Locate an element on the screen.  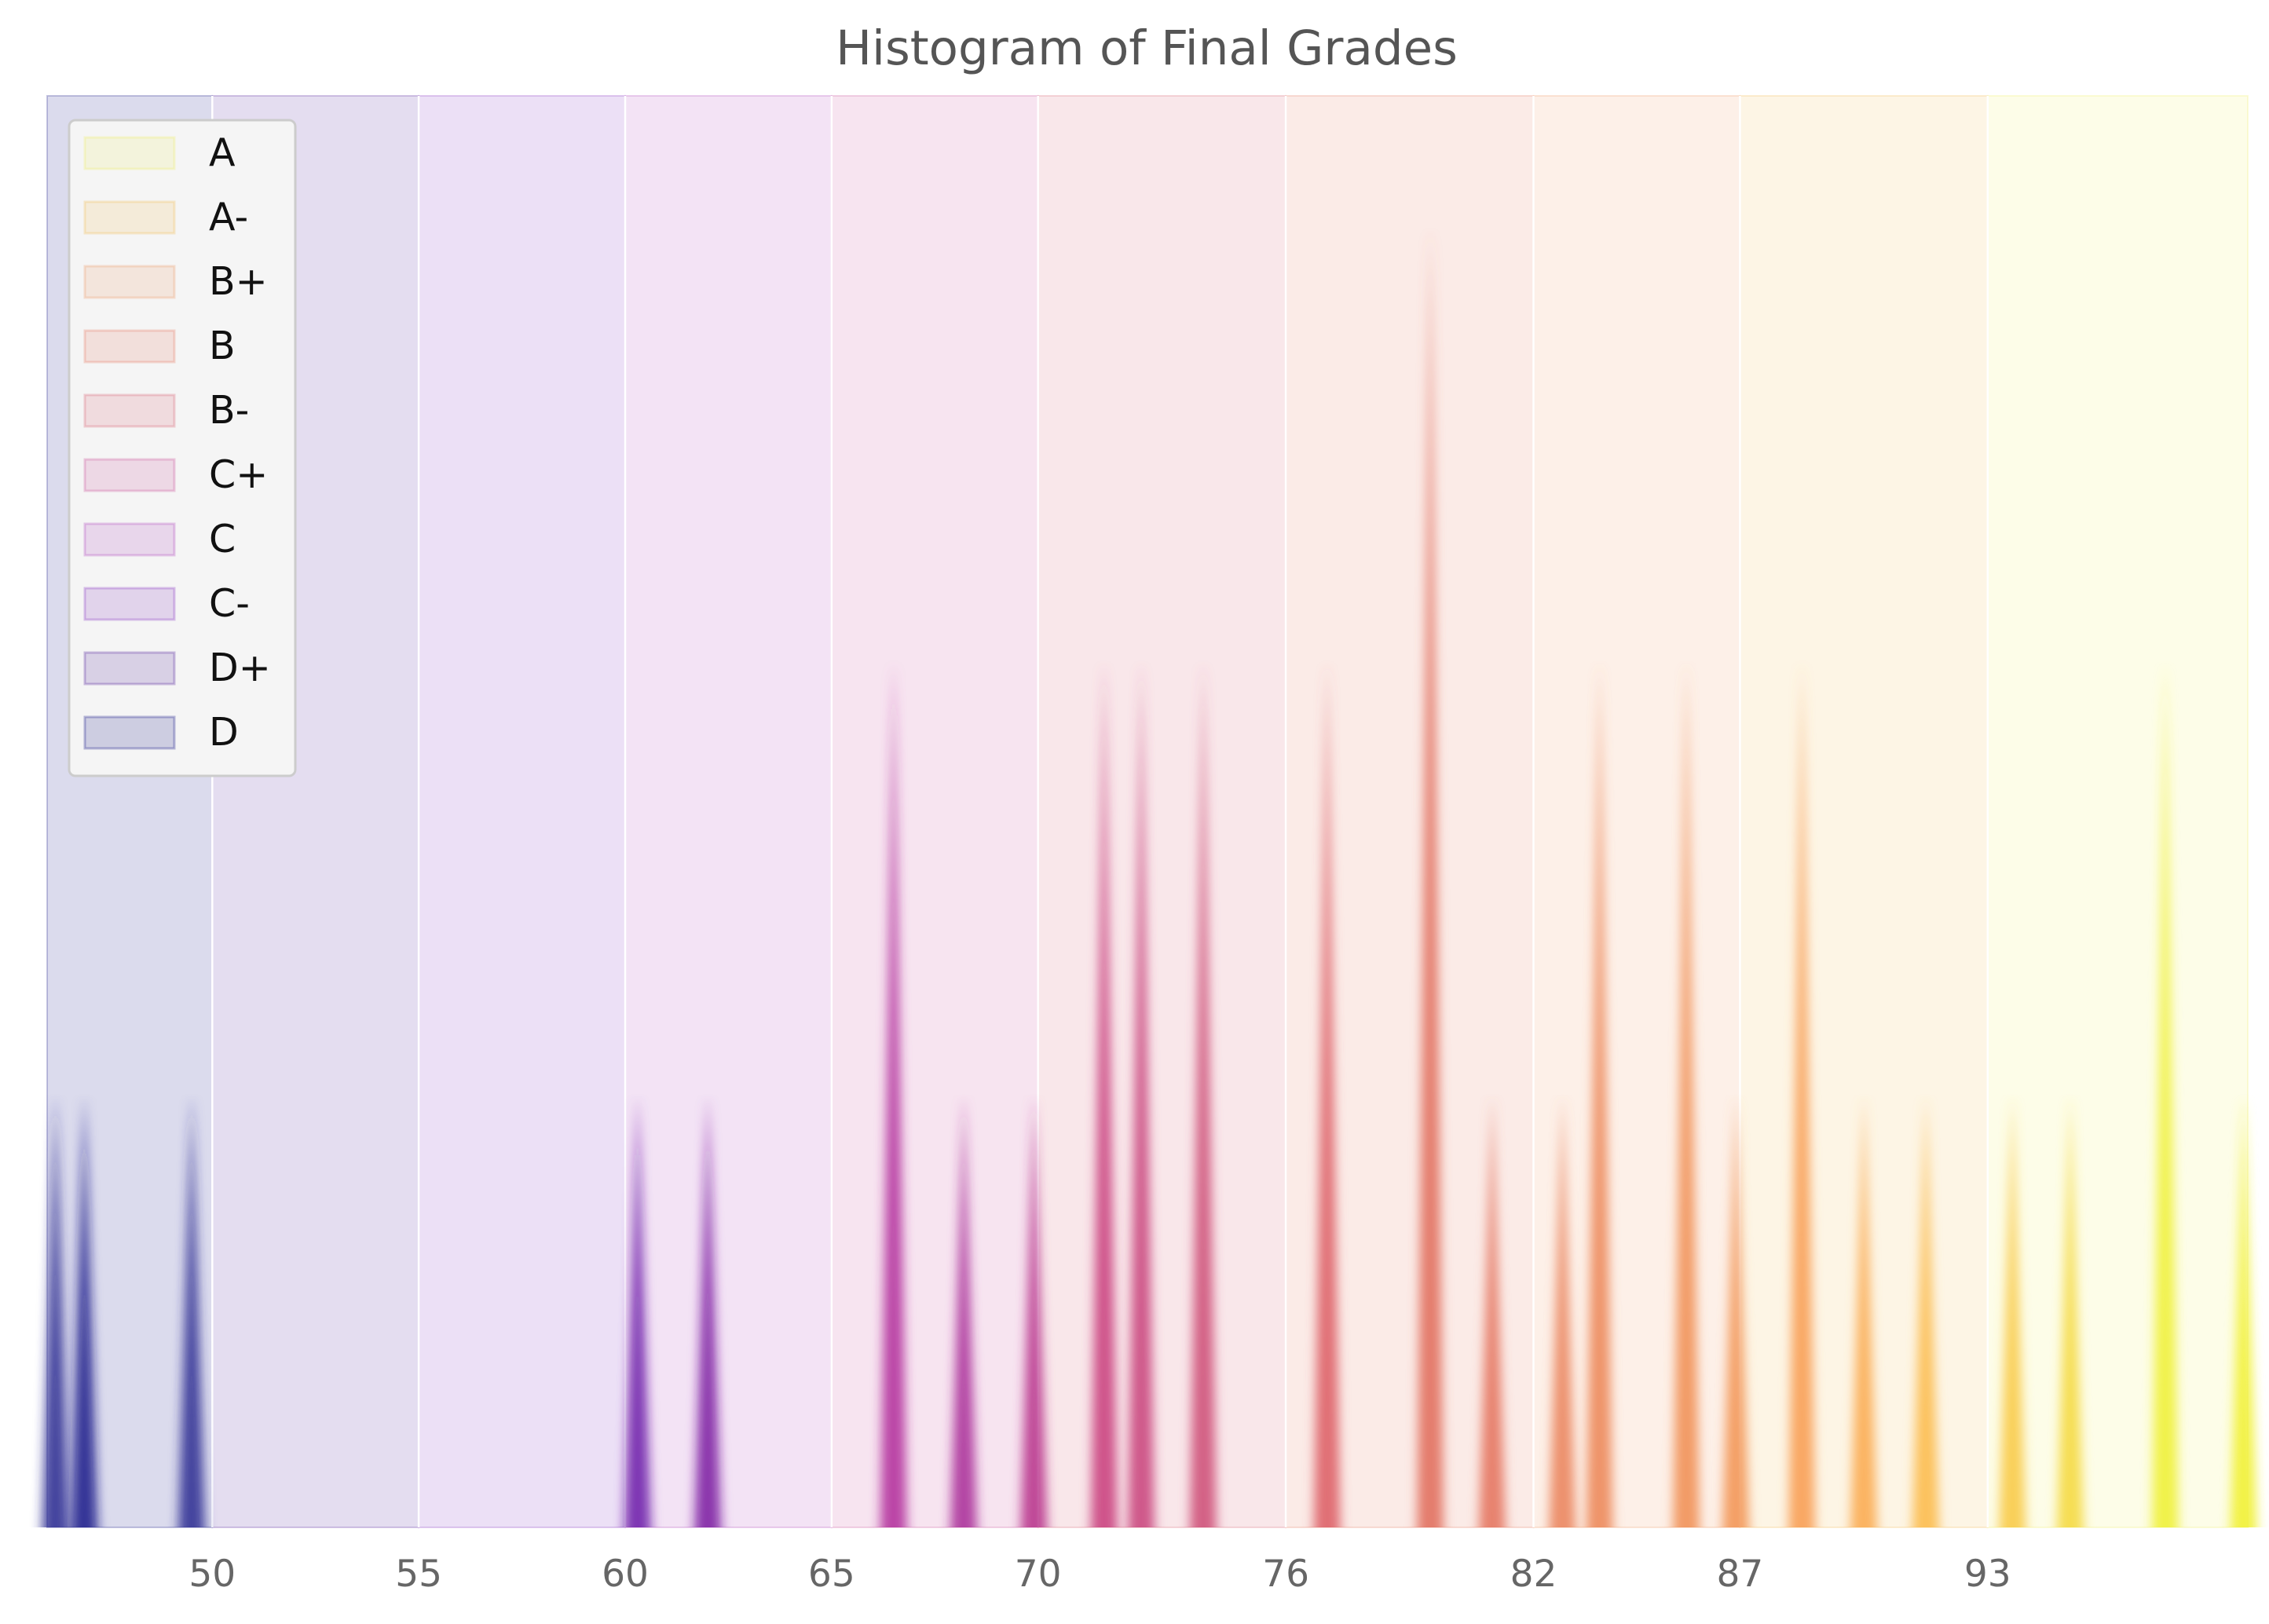
legend-label: C- is located at coordinates (230, 603).